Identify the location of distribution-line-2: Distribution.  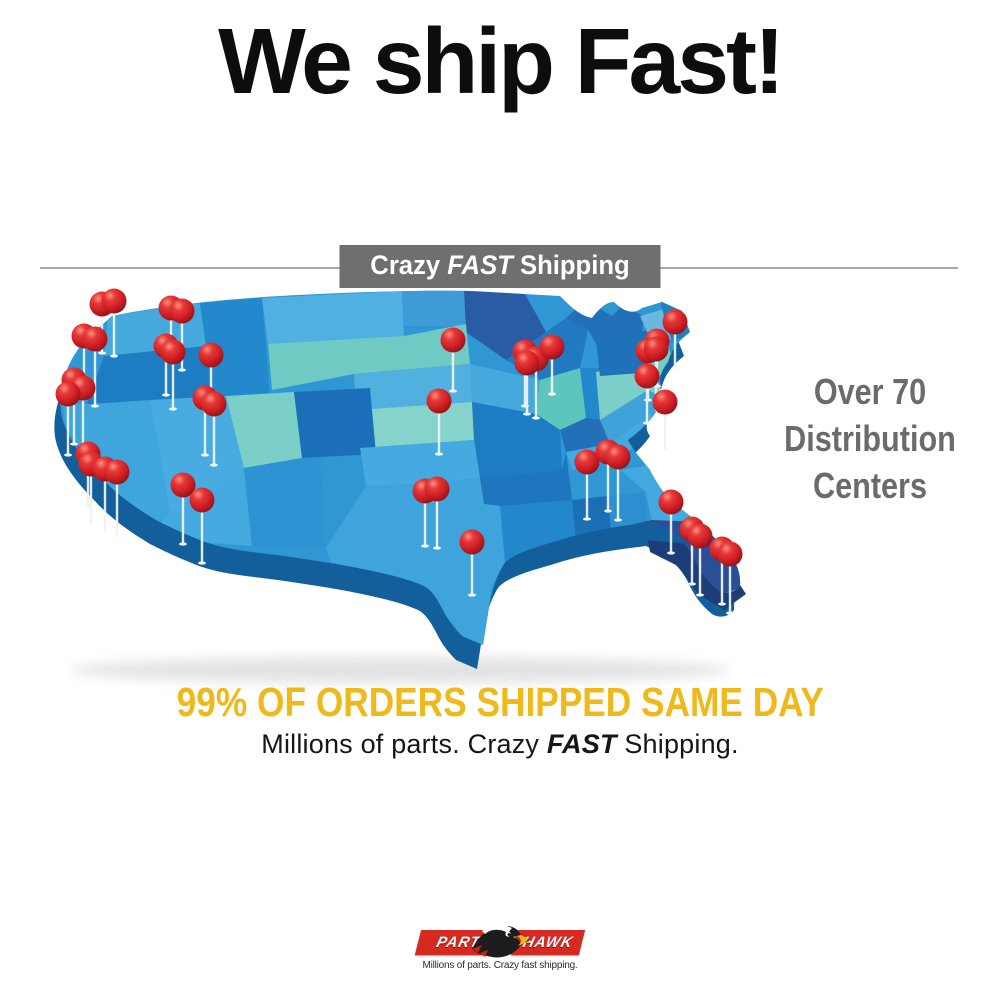
(870, 438).